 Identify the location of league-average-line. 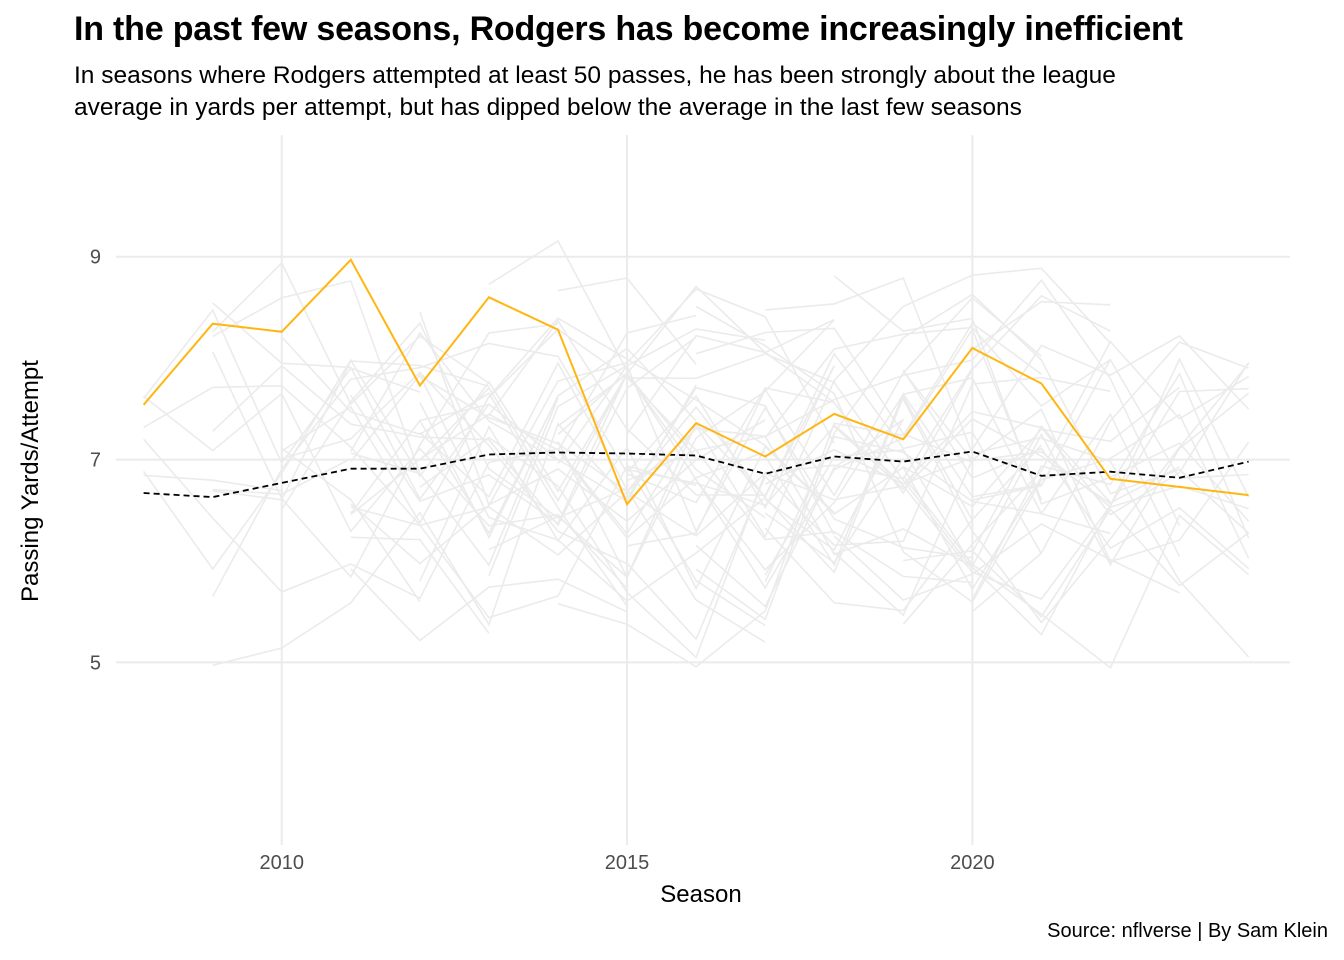
(696, 474).